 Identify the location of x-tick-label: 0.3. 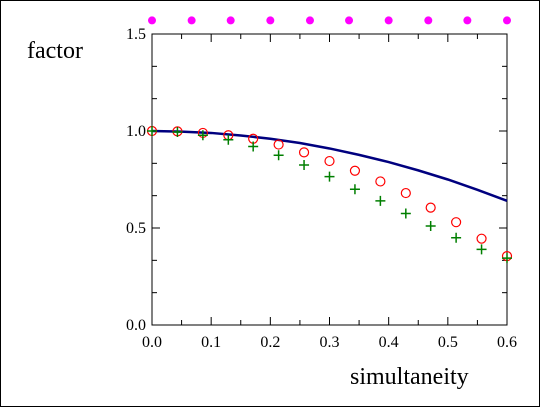
(330, 342).